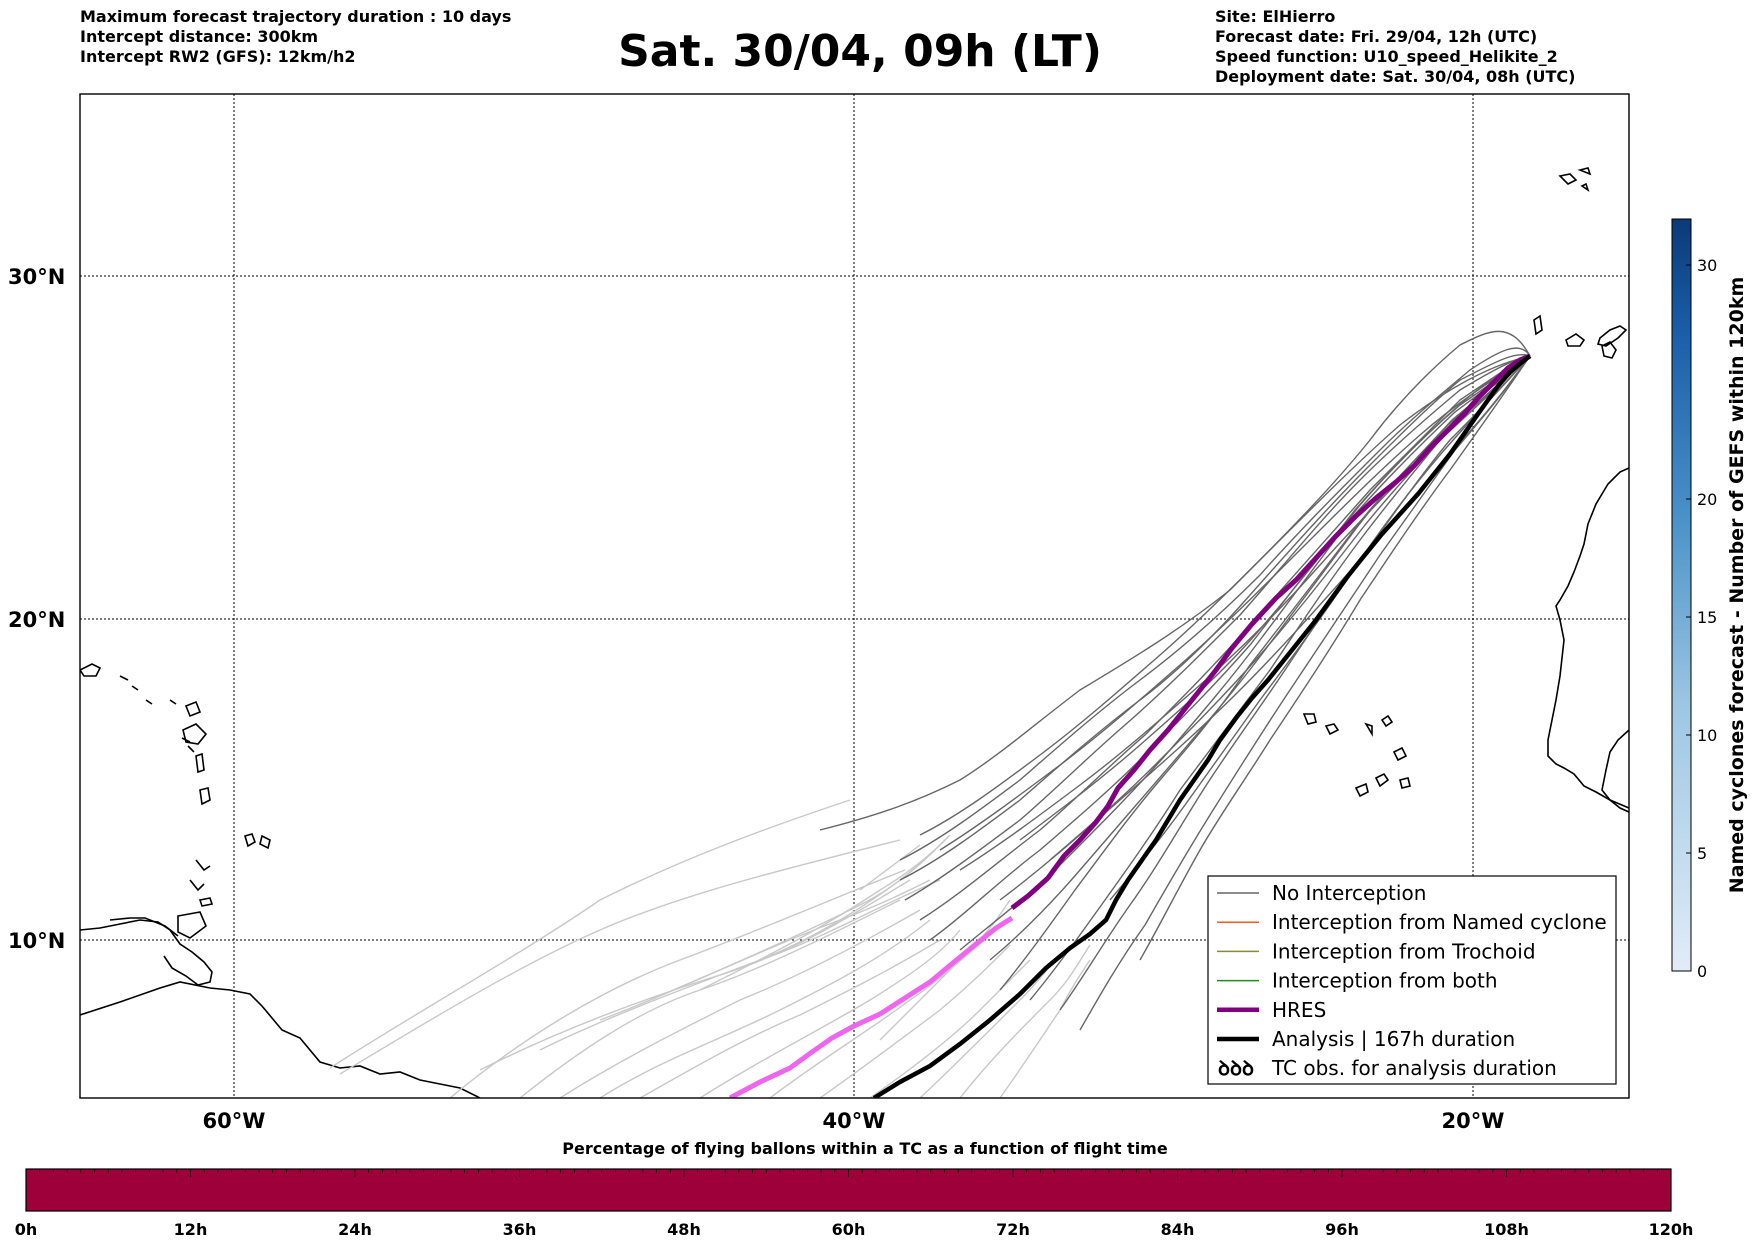 This screenshot has height=1241, width=1752. I want to click on forecast-date-text: Forecast date: Fri. 29/04, 12h (UTC), so click(1376, 36).